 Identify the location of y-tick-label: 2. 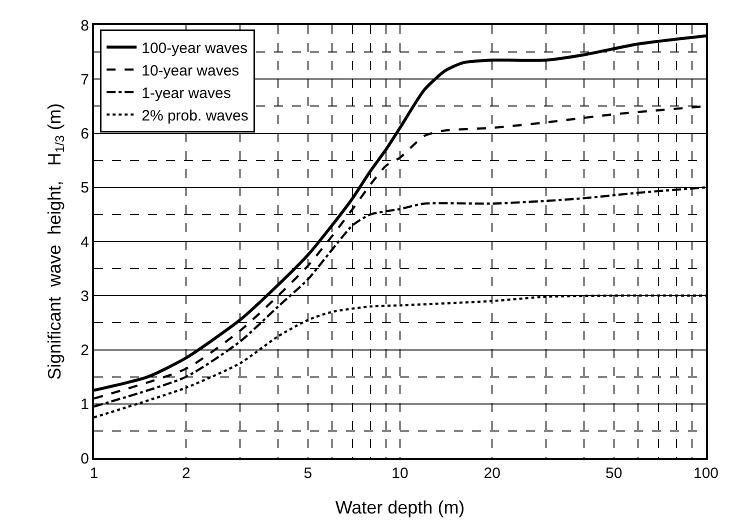
(84, 350).